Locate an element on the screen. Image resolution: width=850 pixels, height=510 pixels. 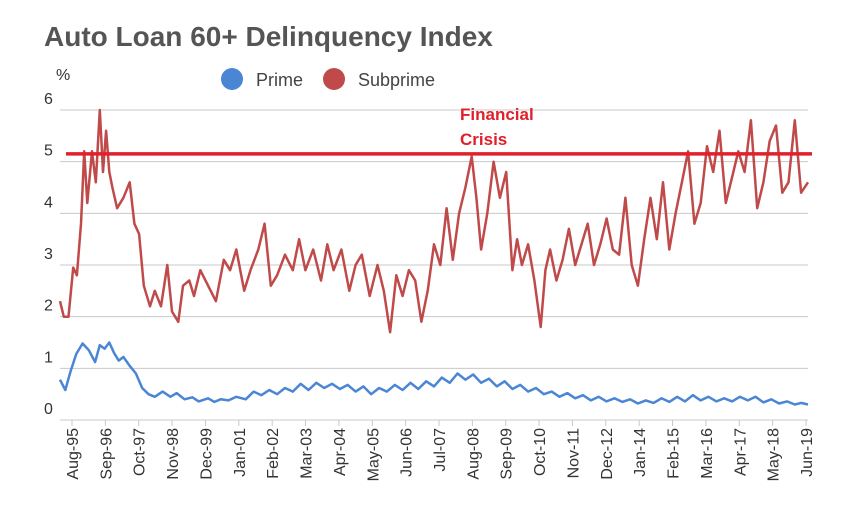
y-tick-label: 5 is located at coordinates (48, 151).